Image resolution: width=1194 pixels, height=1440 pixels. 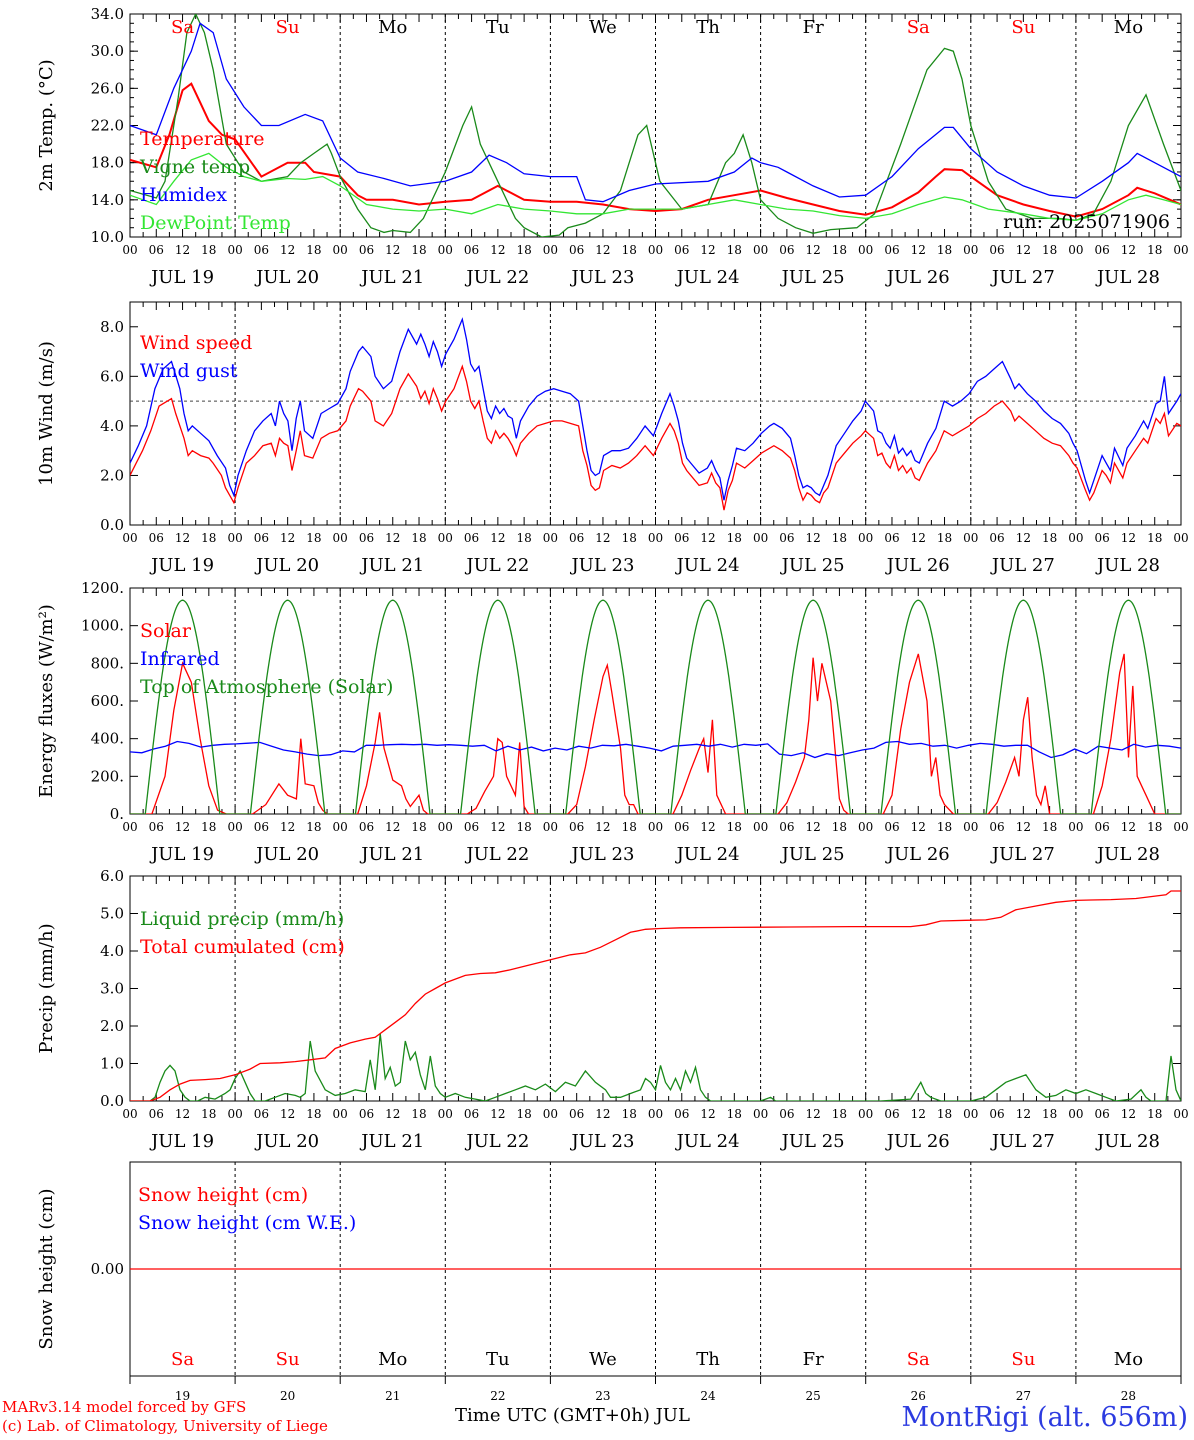 I want to click on weekday-label: Sa, so click(x=182, y=27).